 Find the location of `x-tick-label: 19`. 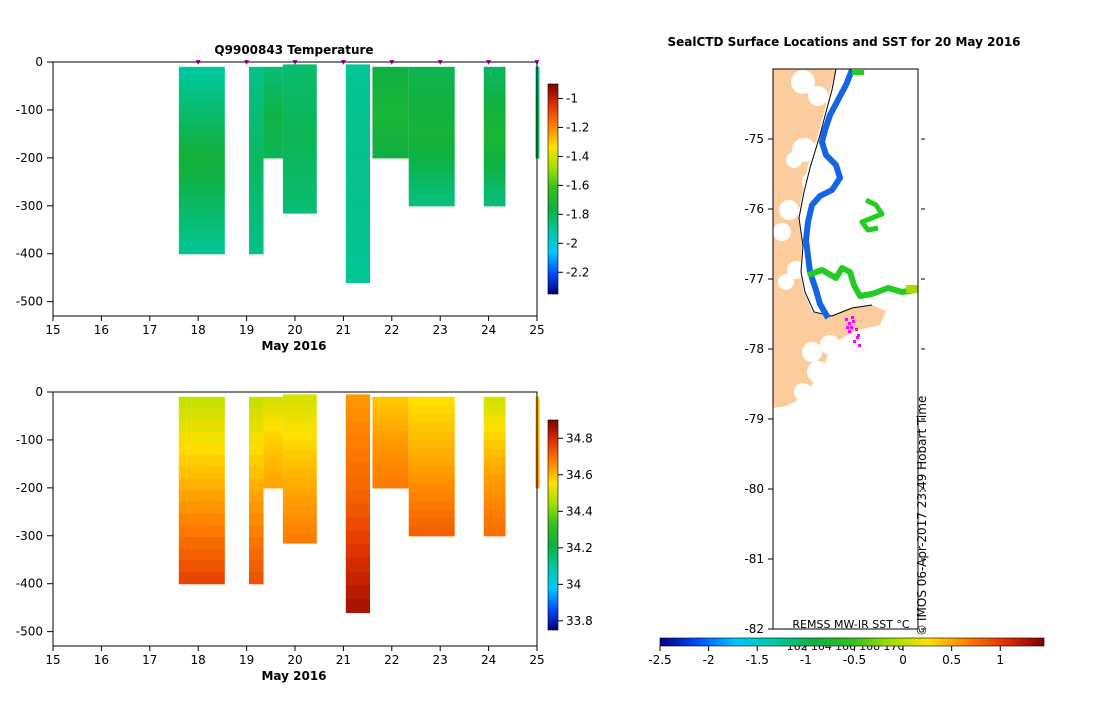

x-tick-label: 19 is located at coordinates (246, 660).